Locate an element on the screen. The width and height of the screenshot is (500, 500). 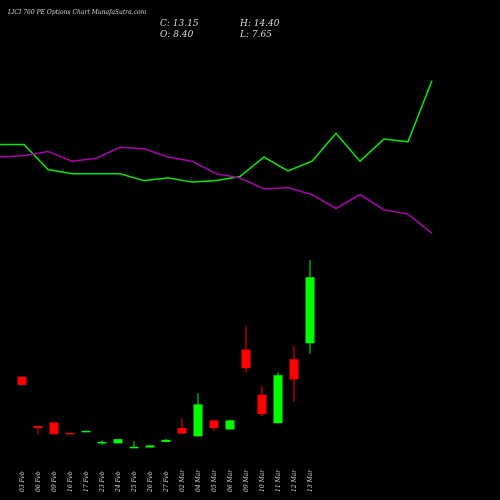
x-tick-label: 27 Feb is located at coordinates (166, 482).